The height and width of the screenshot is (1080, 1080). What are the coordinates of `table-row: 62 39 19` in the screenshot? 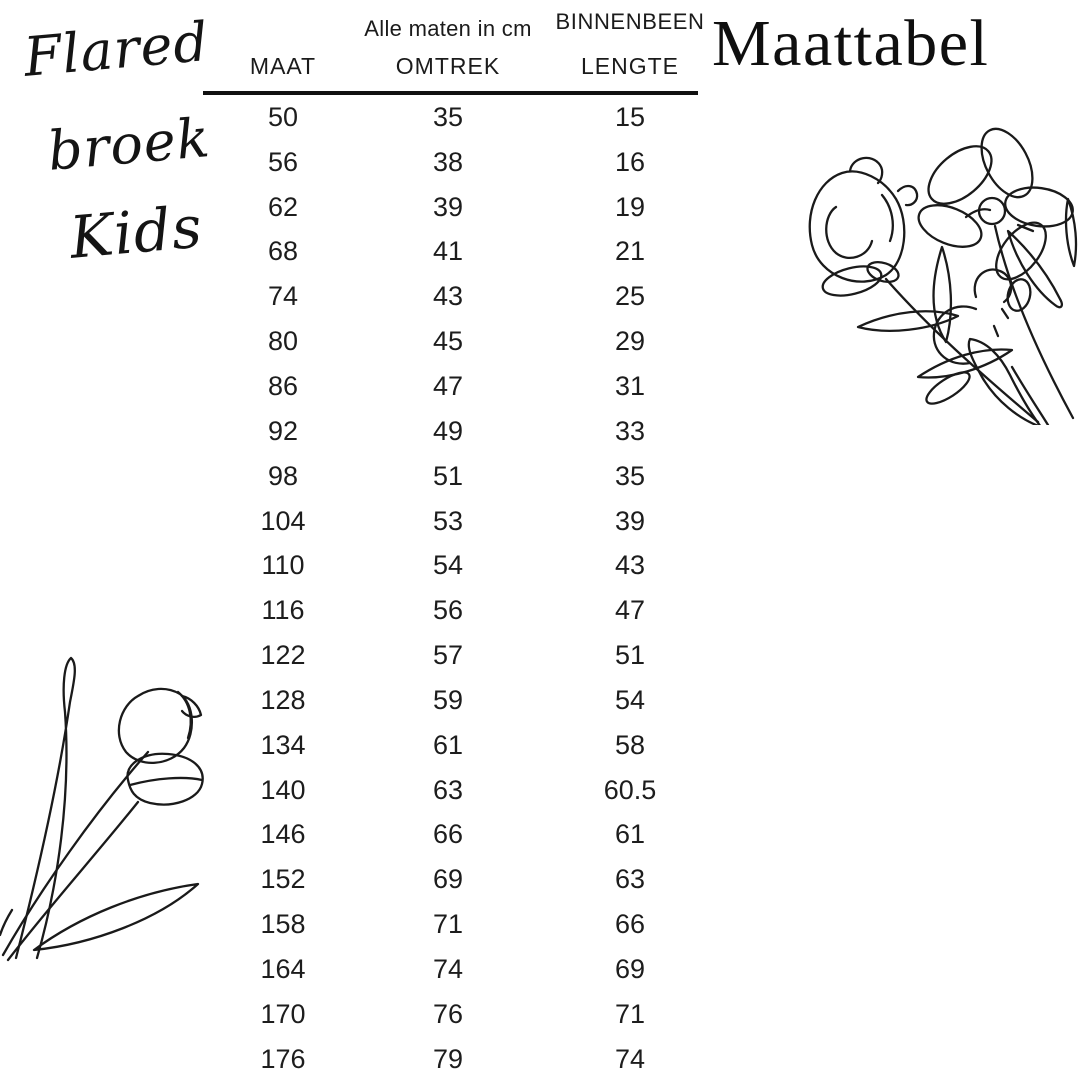 It's located at (465, 207).